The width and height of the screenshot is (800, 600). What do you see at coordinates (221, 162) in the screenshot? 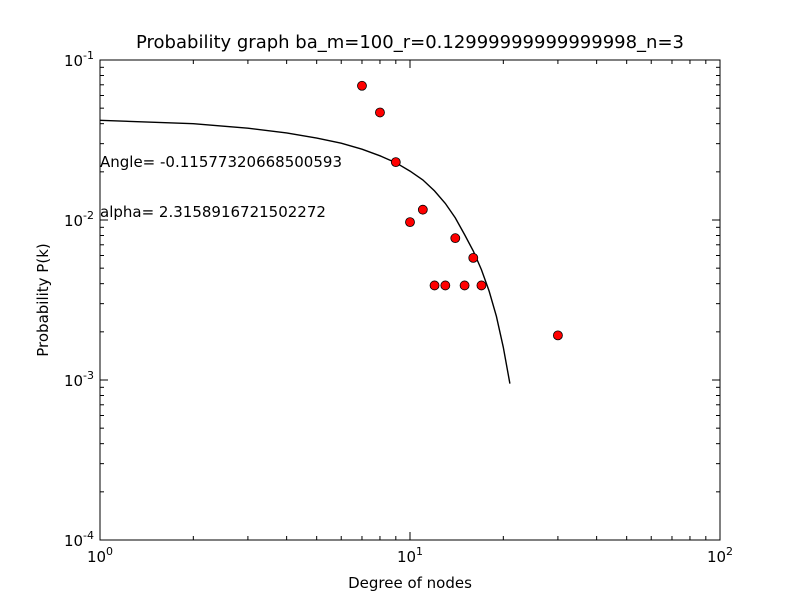
I see `angle-annotation: Angle= -0.11577320668500593` at bounding box center [221, 162].